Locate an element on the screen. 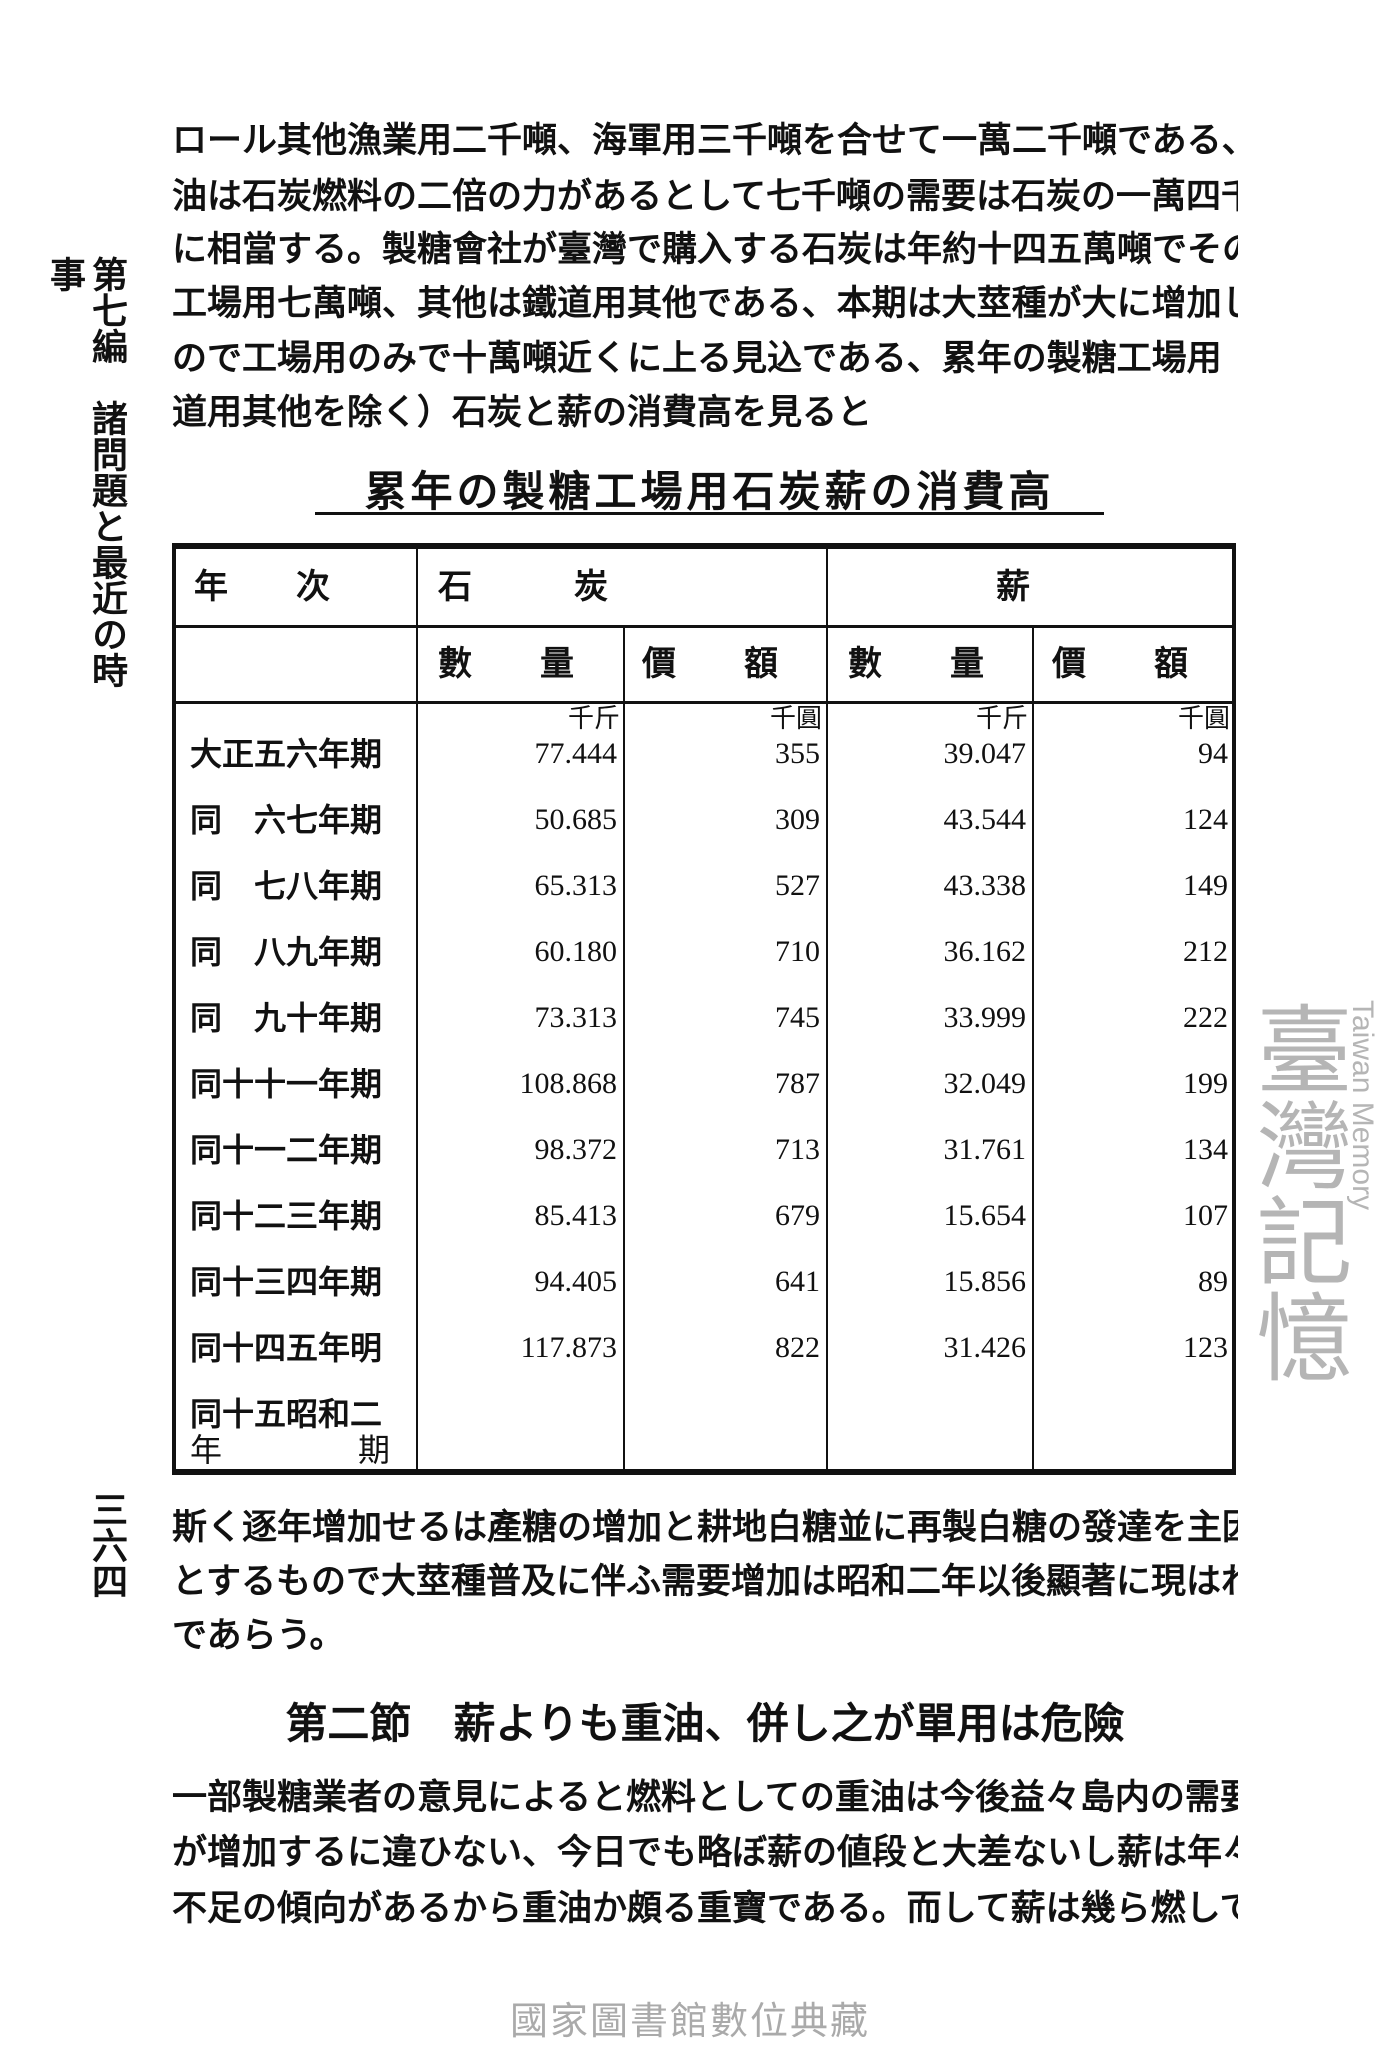  cell-coal-qty: 65.313 is located at coordinates (576, 885).